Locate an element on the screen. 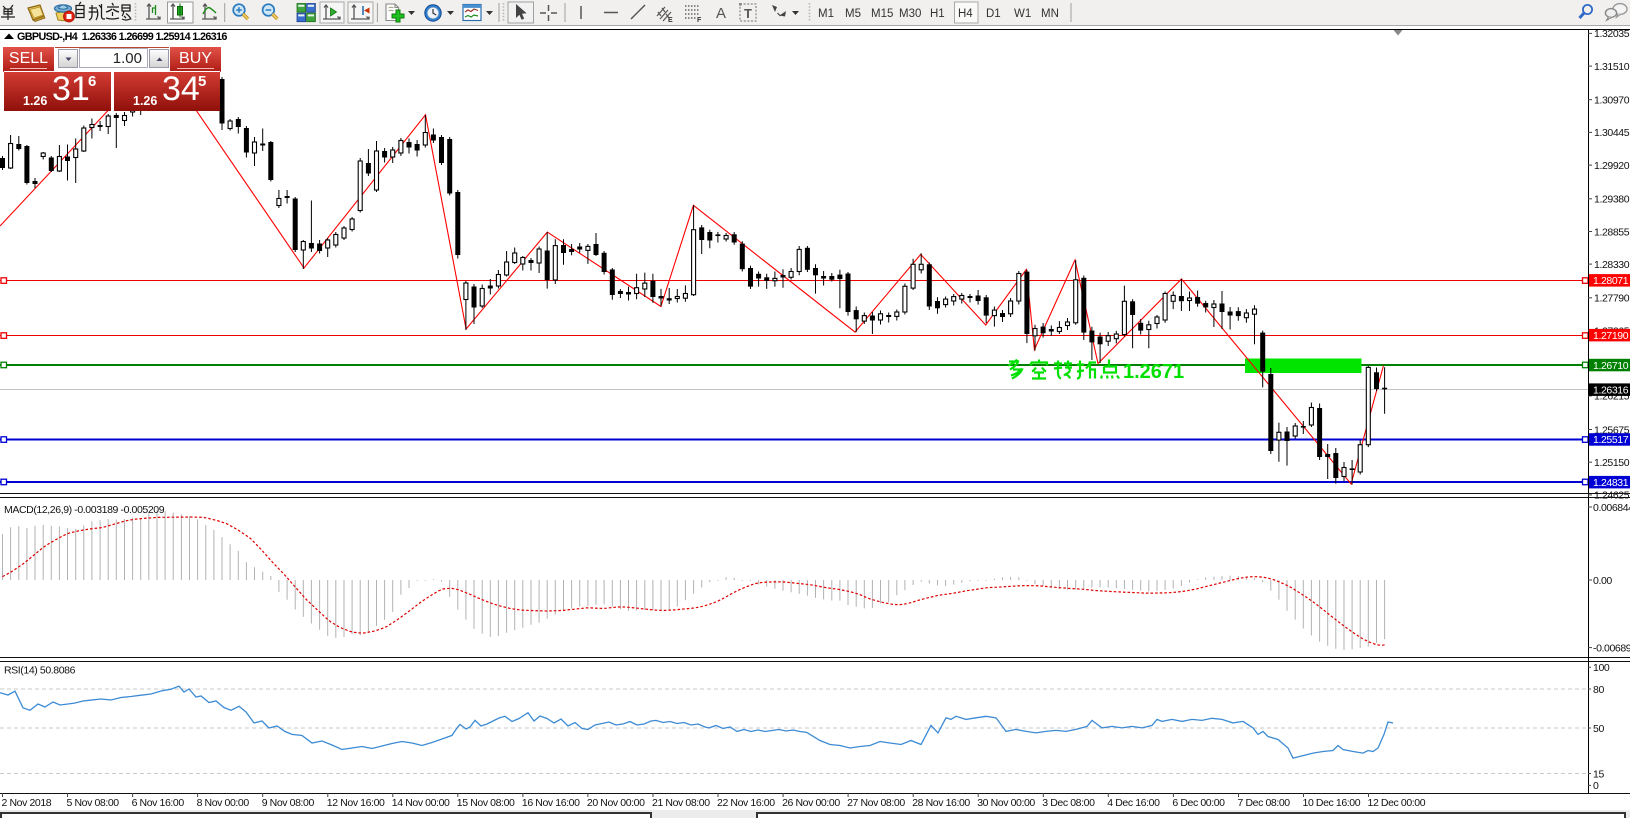 This screenshot has height=818, width=1630. svg-text: MN is located at coordinates (1050, 14).